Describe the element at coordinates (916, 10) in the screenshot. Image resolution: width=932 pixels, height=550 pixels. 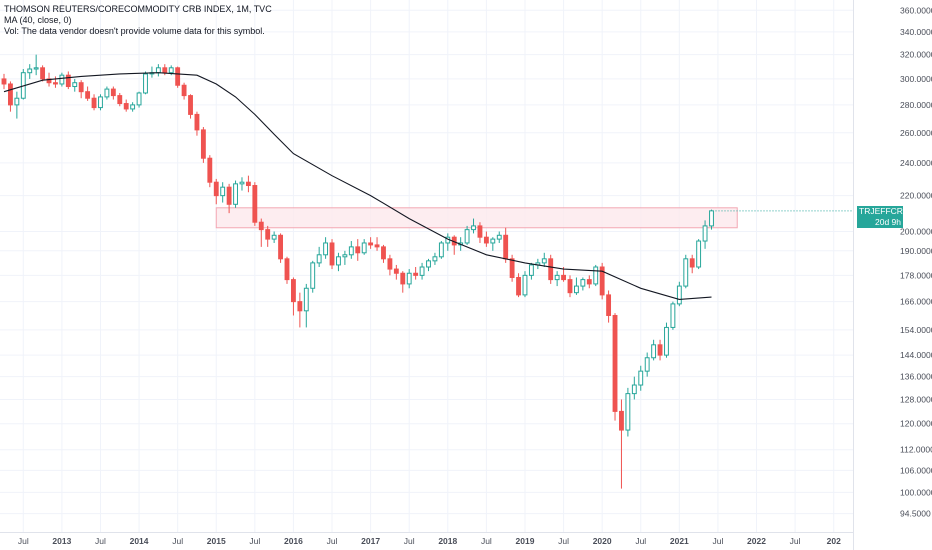
I see `y-tick-label: 360.0000` at that location.